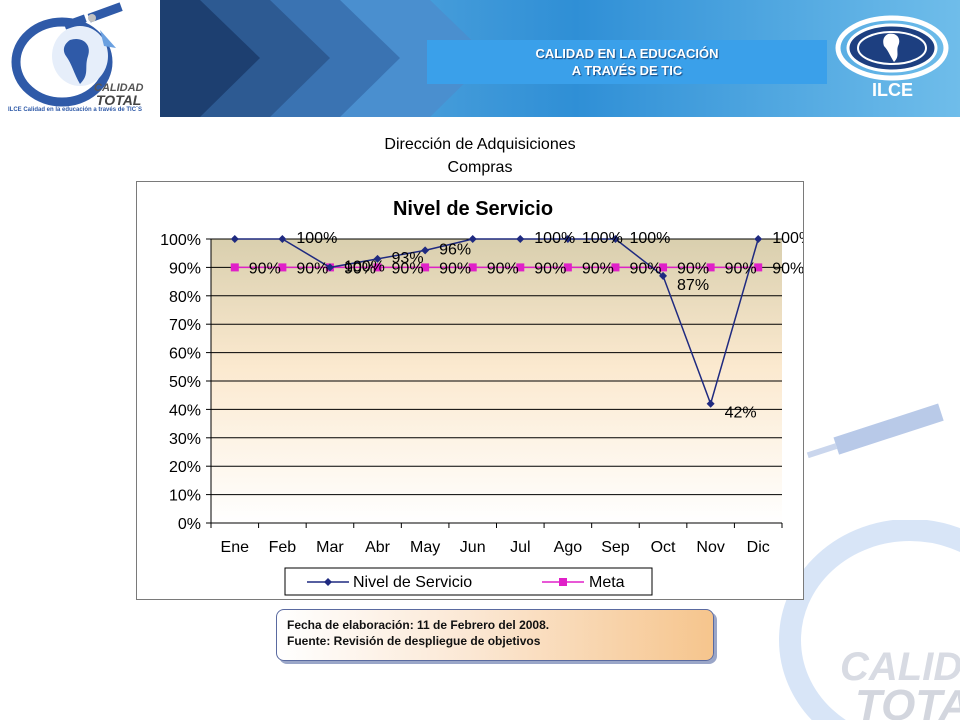 This screenshot has height=720, width=960. What do you see at coordinates (627, 53) in the screenshot?
I see `banner-line-1: CALIDAD EN LA EDUCACIÓN` at bounding box center [627, 53].